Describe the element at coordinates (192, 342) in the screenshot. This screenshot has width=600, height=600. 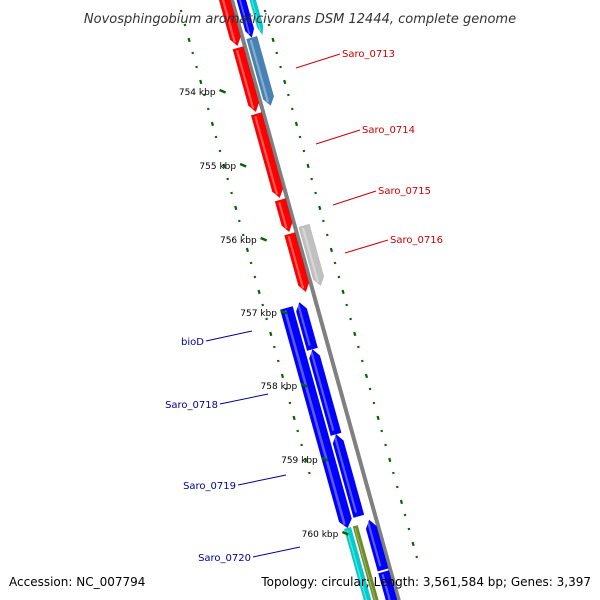
I see `gene-label: bioD` at that location.